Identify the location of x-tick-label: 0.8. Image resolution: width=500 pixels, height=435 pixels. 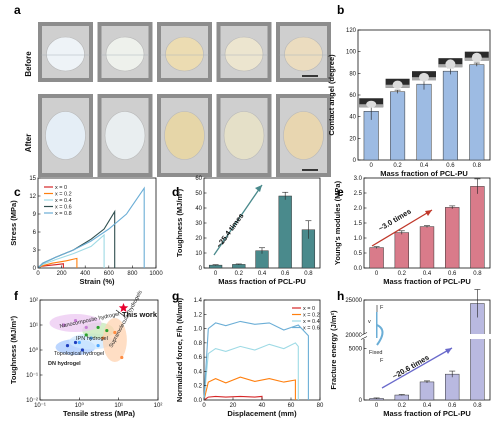
(308, 274).